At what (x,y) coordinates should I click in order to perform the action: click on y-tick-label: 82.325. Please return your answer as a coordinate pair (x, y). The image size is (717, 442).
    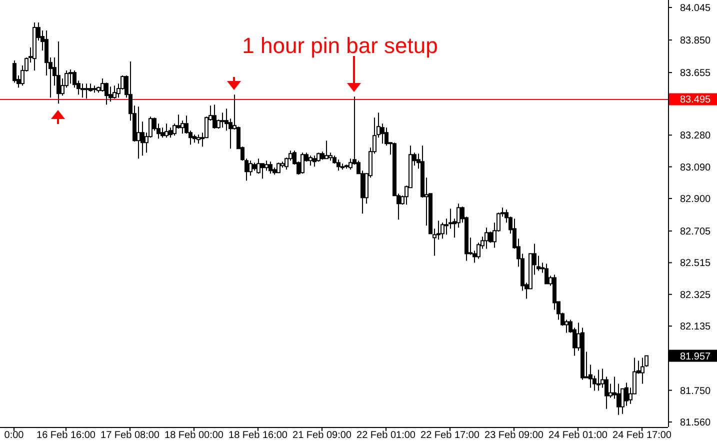
    Looking at the image, I should click on (696, 295).